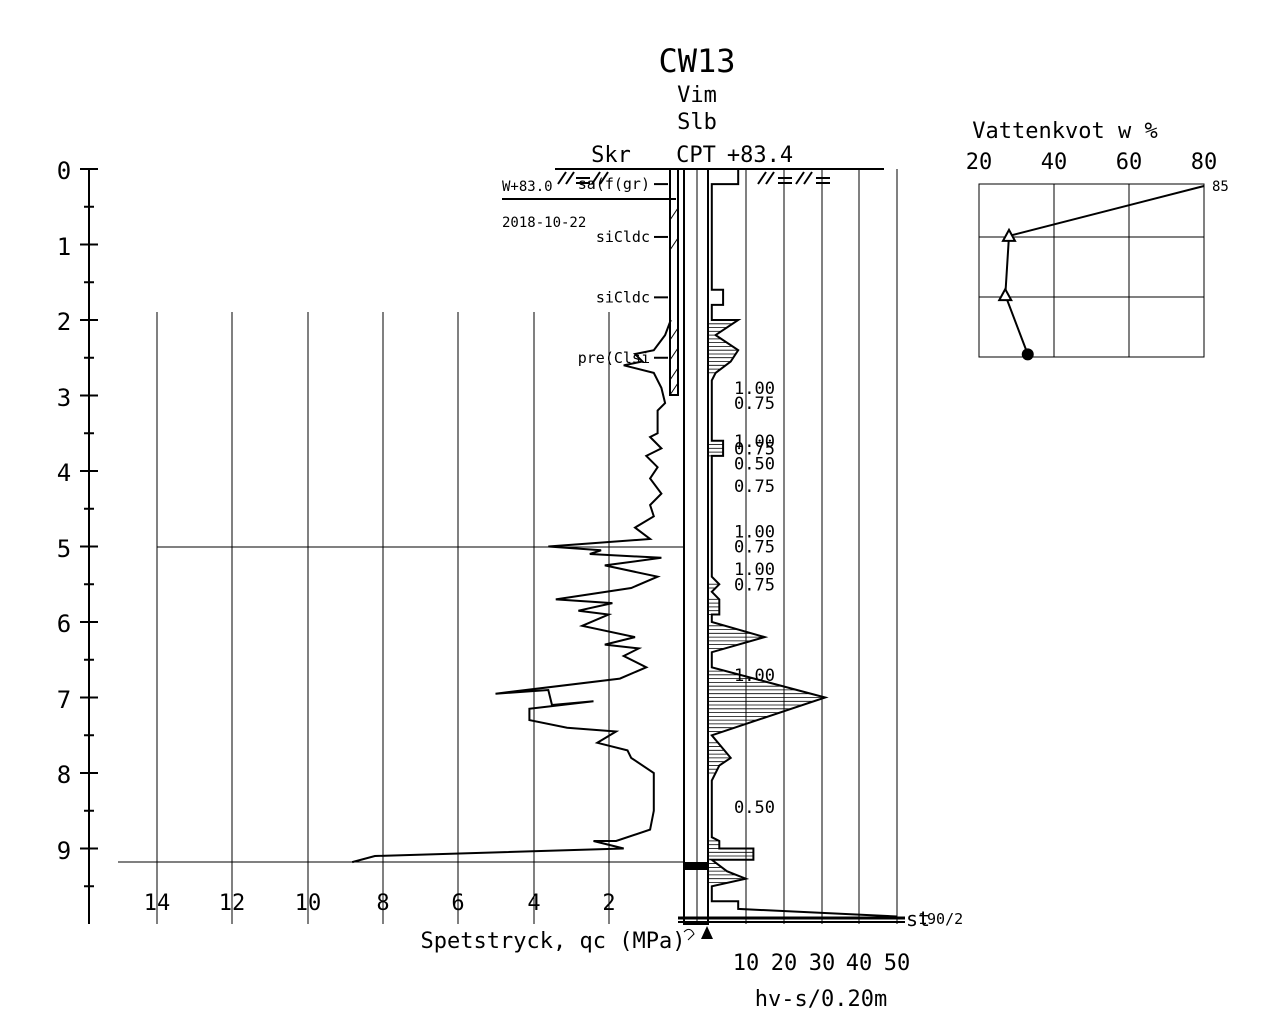  Describe the element at coordinates (793, 178) in the screenshot. I see `ground-hatch-right` at that location.